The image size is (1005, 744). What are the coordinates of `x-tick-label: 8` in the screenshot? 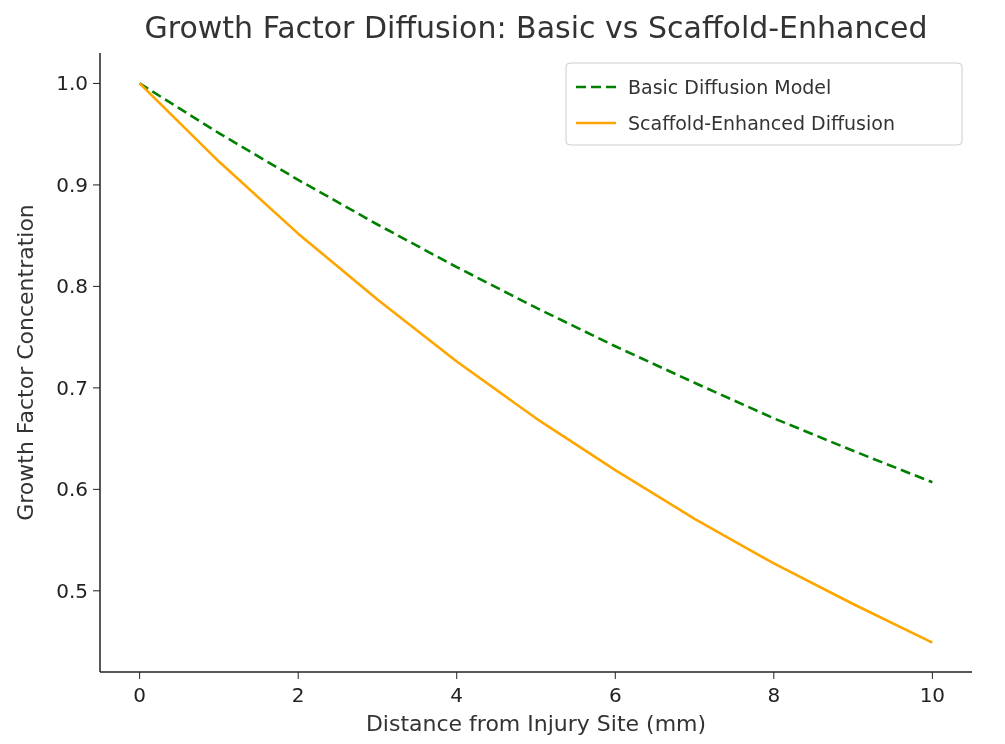 It's located at (774, 695).